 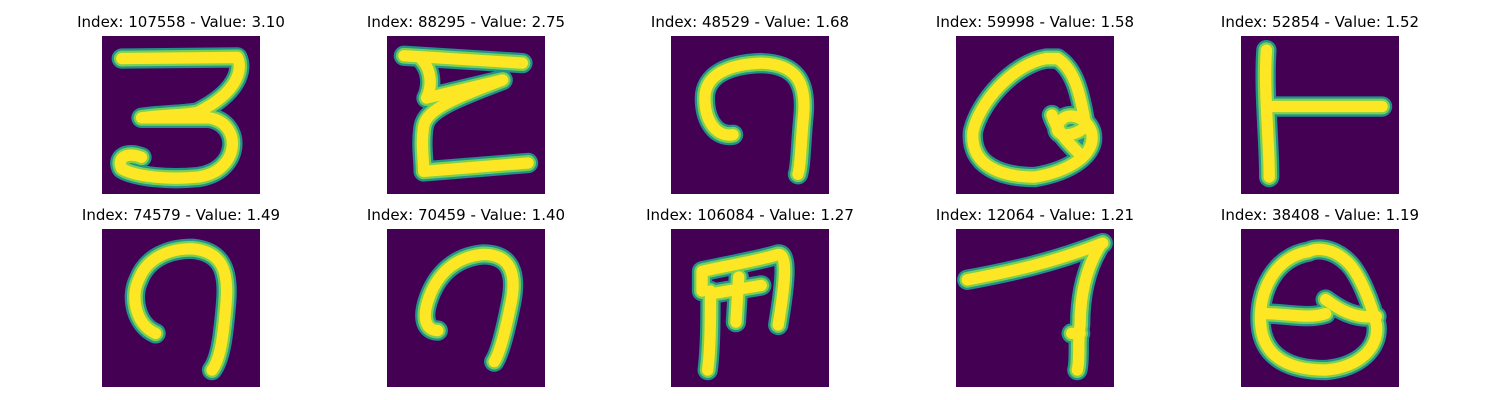 I want to click on panel-title: Index: 70459 - Value: 1.40, so click(x=466, y=215).